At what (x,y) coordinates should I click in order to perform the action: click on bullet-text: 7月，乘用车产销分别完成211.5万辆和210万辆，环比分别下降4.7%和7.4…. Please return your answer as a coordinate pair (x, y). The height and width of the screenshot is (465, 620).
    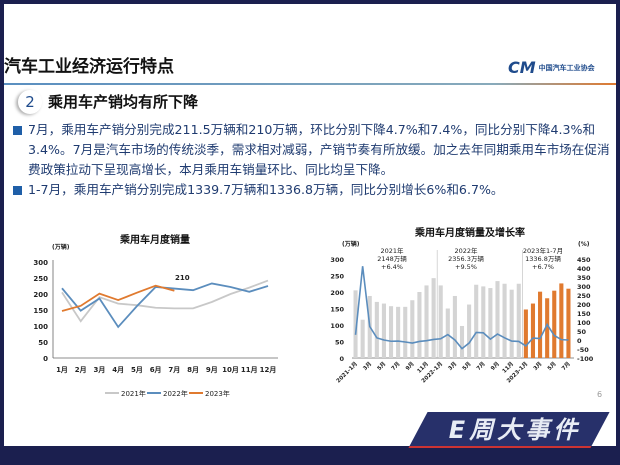
    Looking at the image, I should click on (319, 149).